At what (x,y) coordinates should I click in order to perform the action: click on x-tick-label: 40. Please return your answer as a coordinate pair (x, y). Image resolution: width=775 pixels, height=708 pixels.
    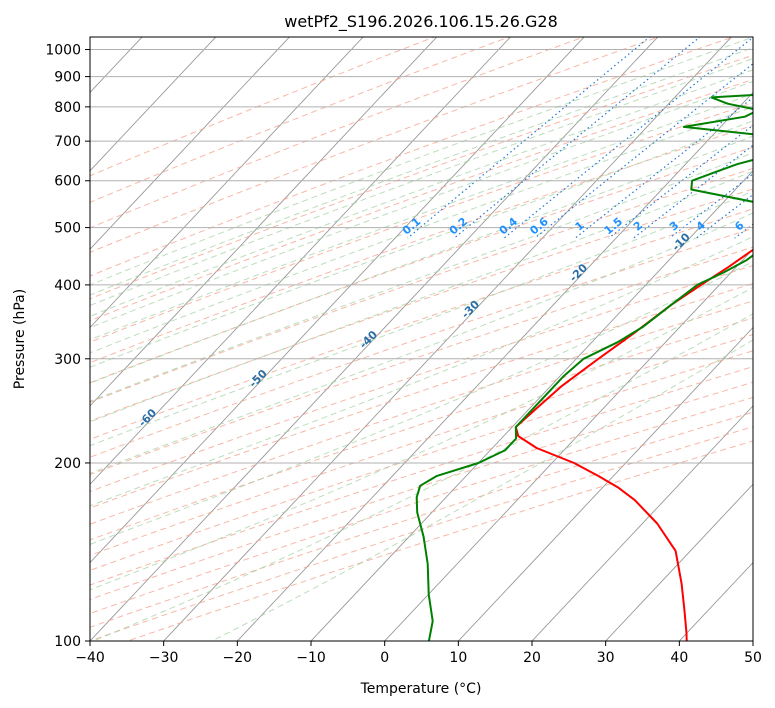
    Looking at the image, I should click on (679, 658).